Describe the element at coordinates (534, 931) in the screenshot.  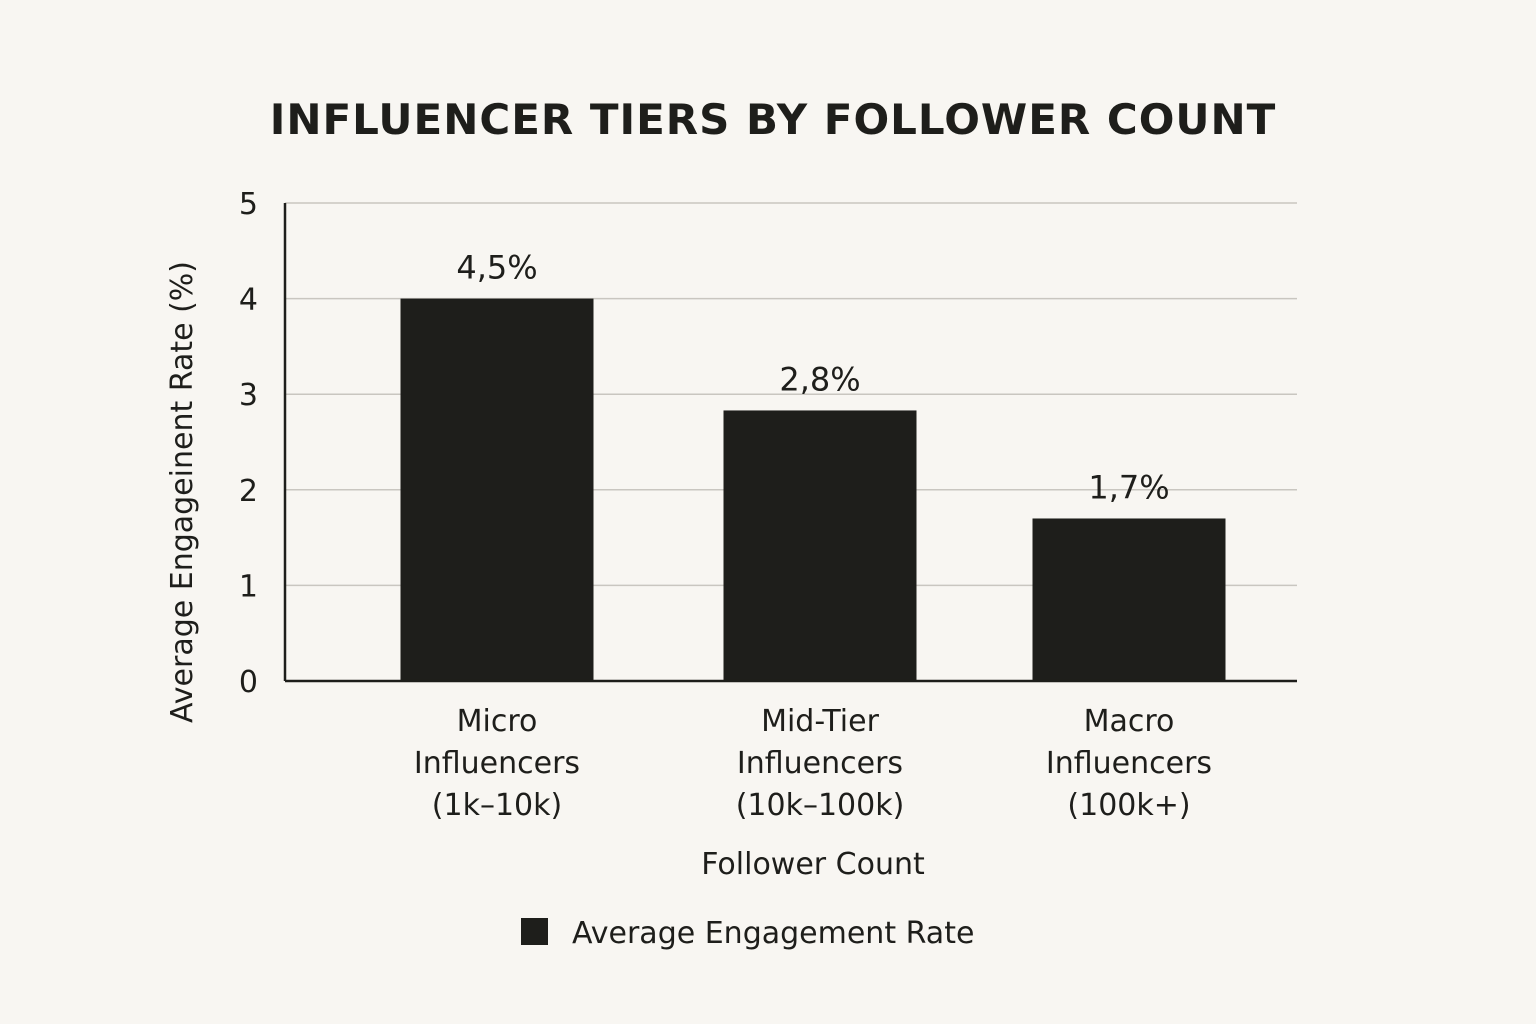
I see `legend-swatch` at that location.